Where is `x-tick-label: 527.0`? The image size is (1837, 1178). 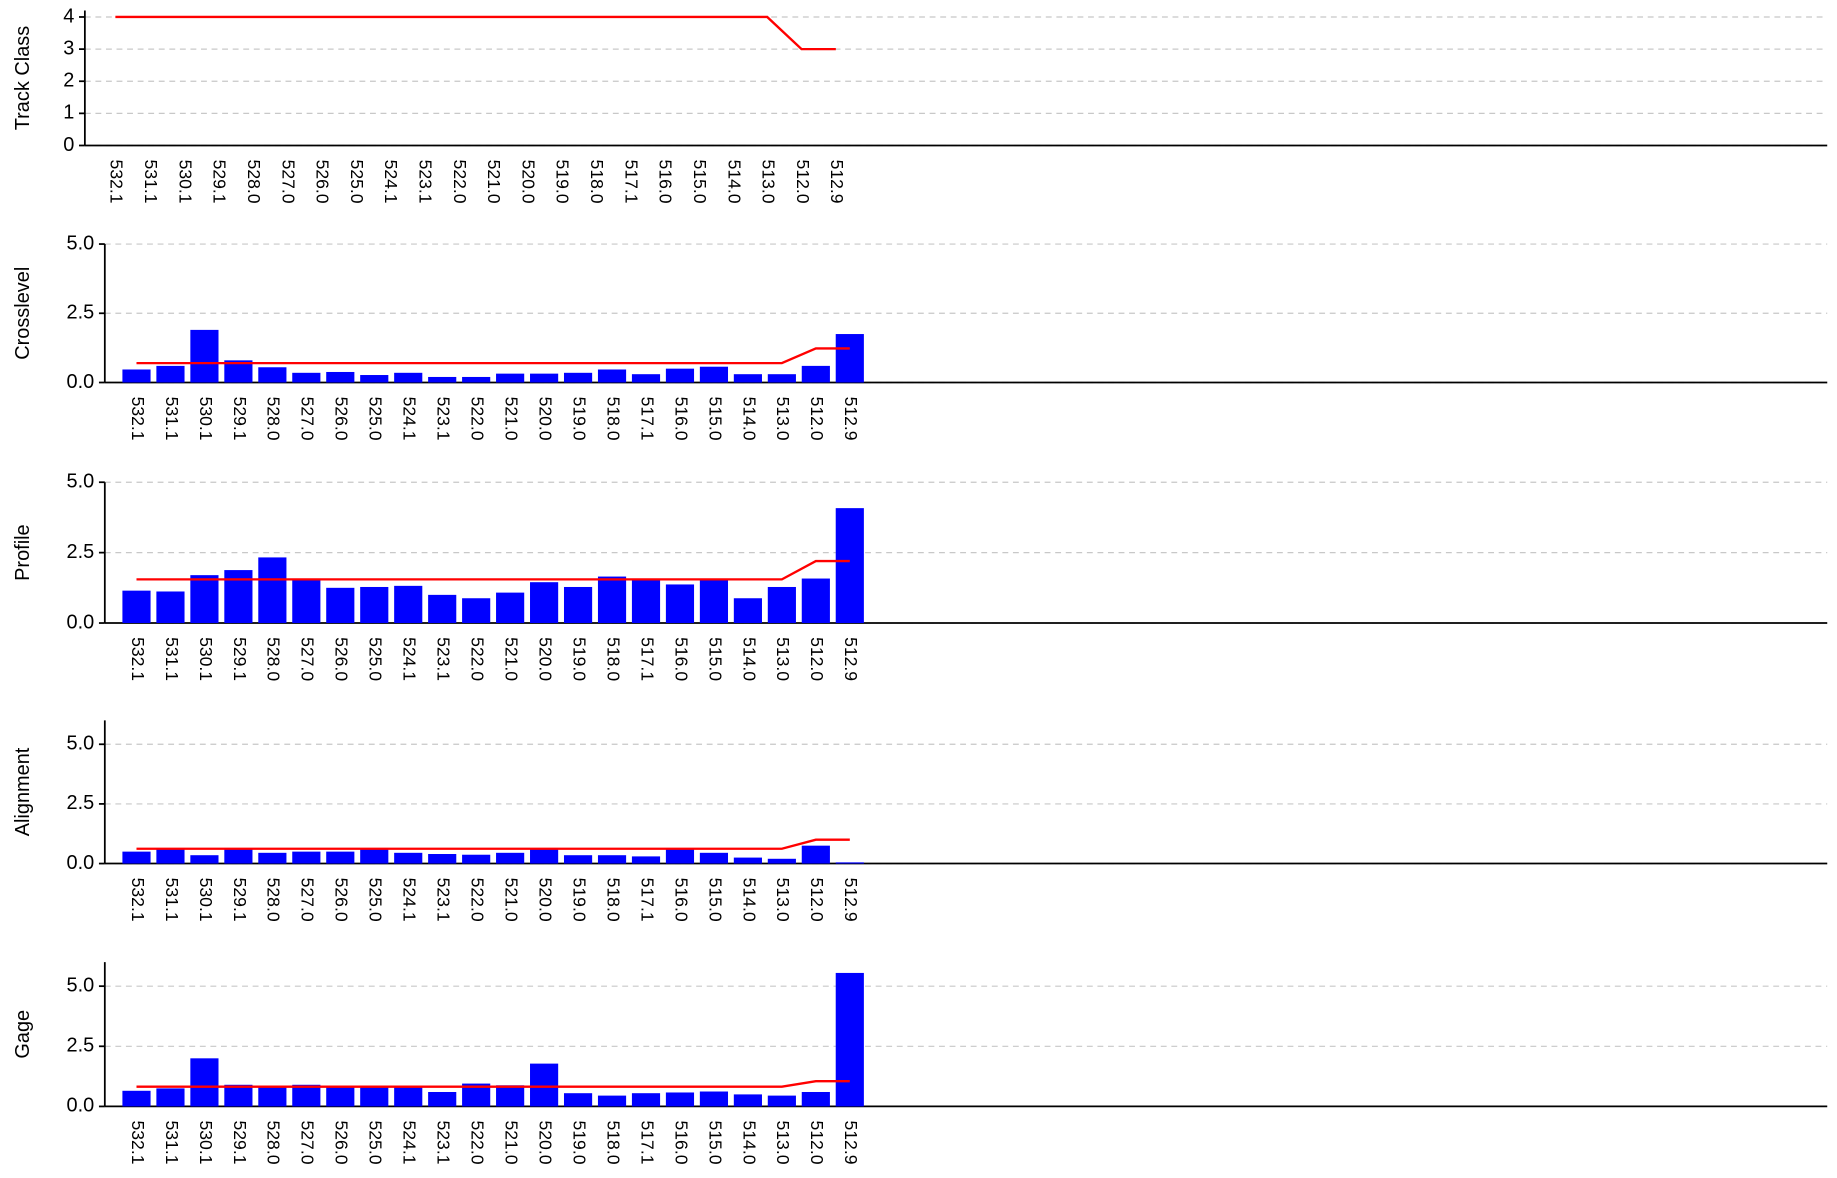
x-tick-label: 527.0 is located at coordinates (288, 182).